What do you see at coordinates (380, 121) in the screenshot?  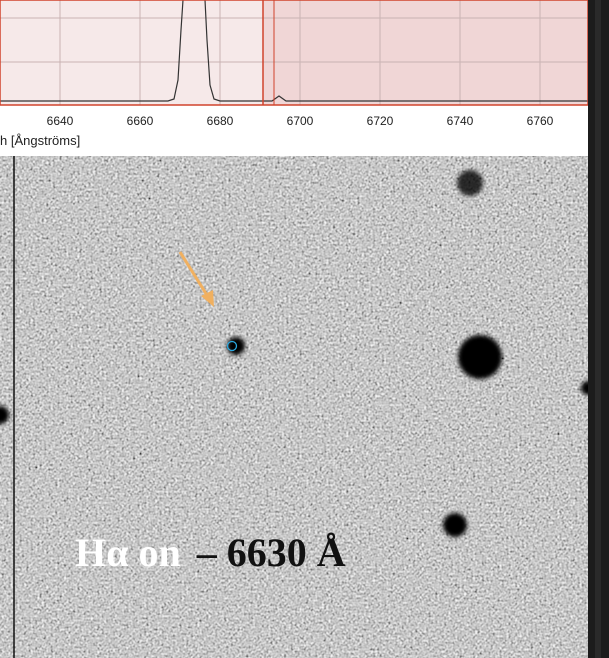 I see `x-tick-label: 6720` at bounding box center [380, 121].